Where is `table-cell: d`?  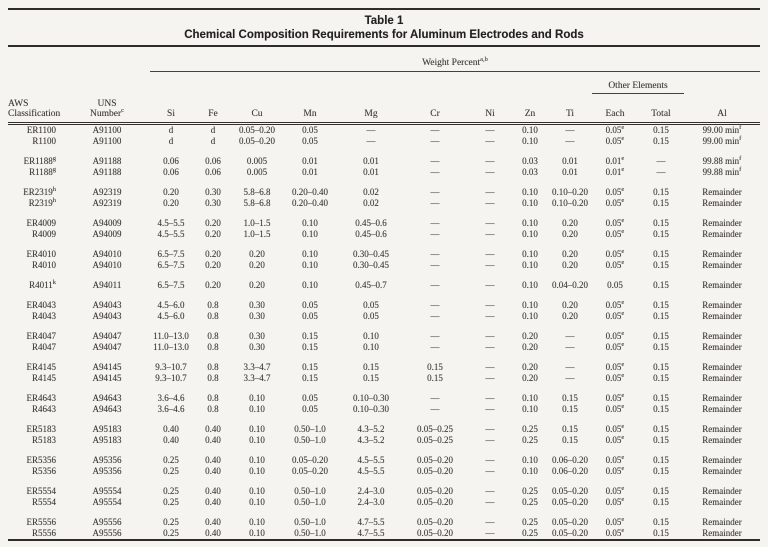 table-cell: d is located at coordinates (171, 129).